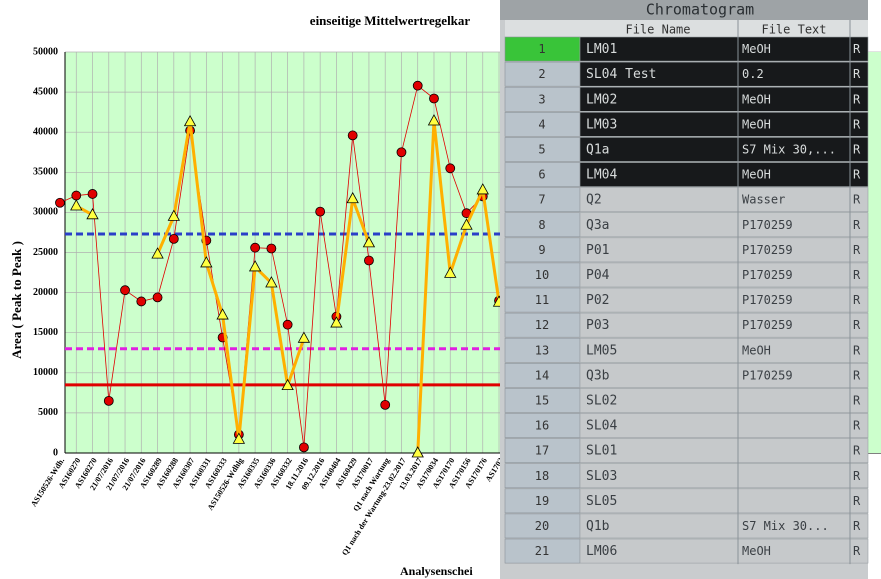 The width and height of the screenshot is (881, 579). What do you see at coordinates (45, 131) in the screenshot?
I see `y-tick-label: 40000` at bounding box center [45, 131].